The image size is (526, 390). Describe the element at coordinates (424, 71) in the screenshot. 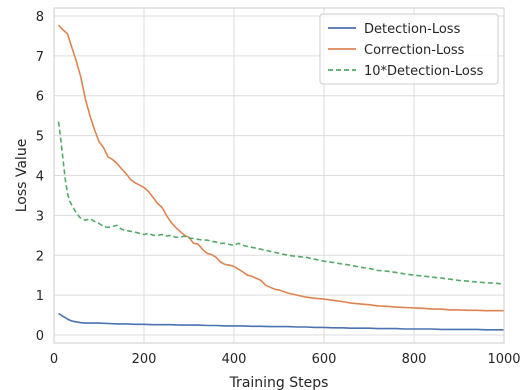

I see `legend-label: 10*Detection-Loss` at that location.